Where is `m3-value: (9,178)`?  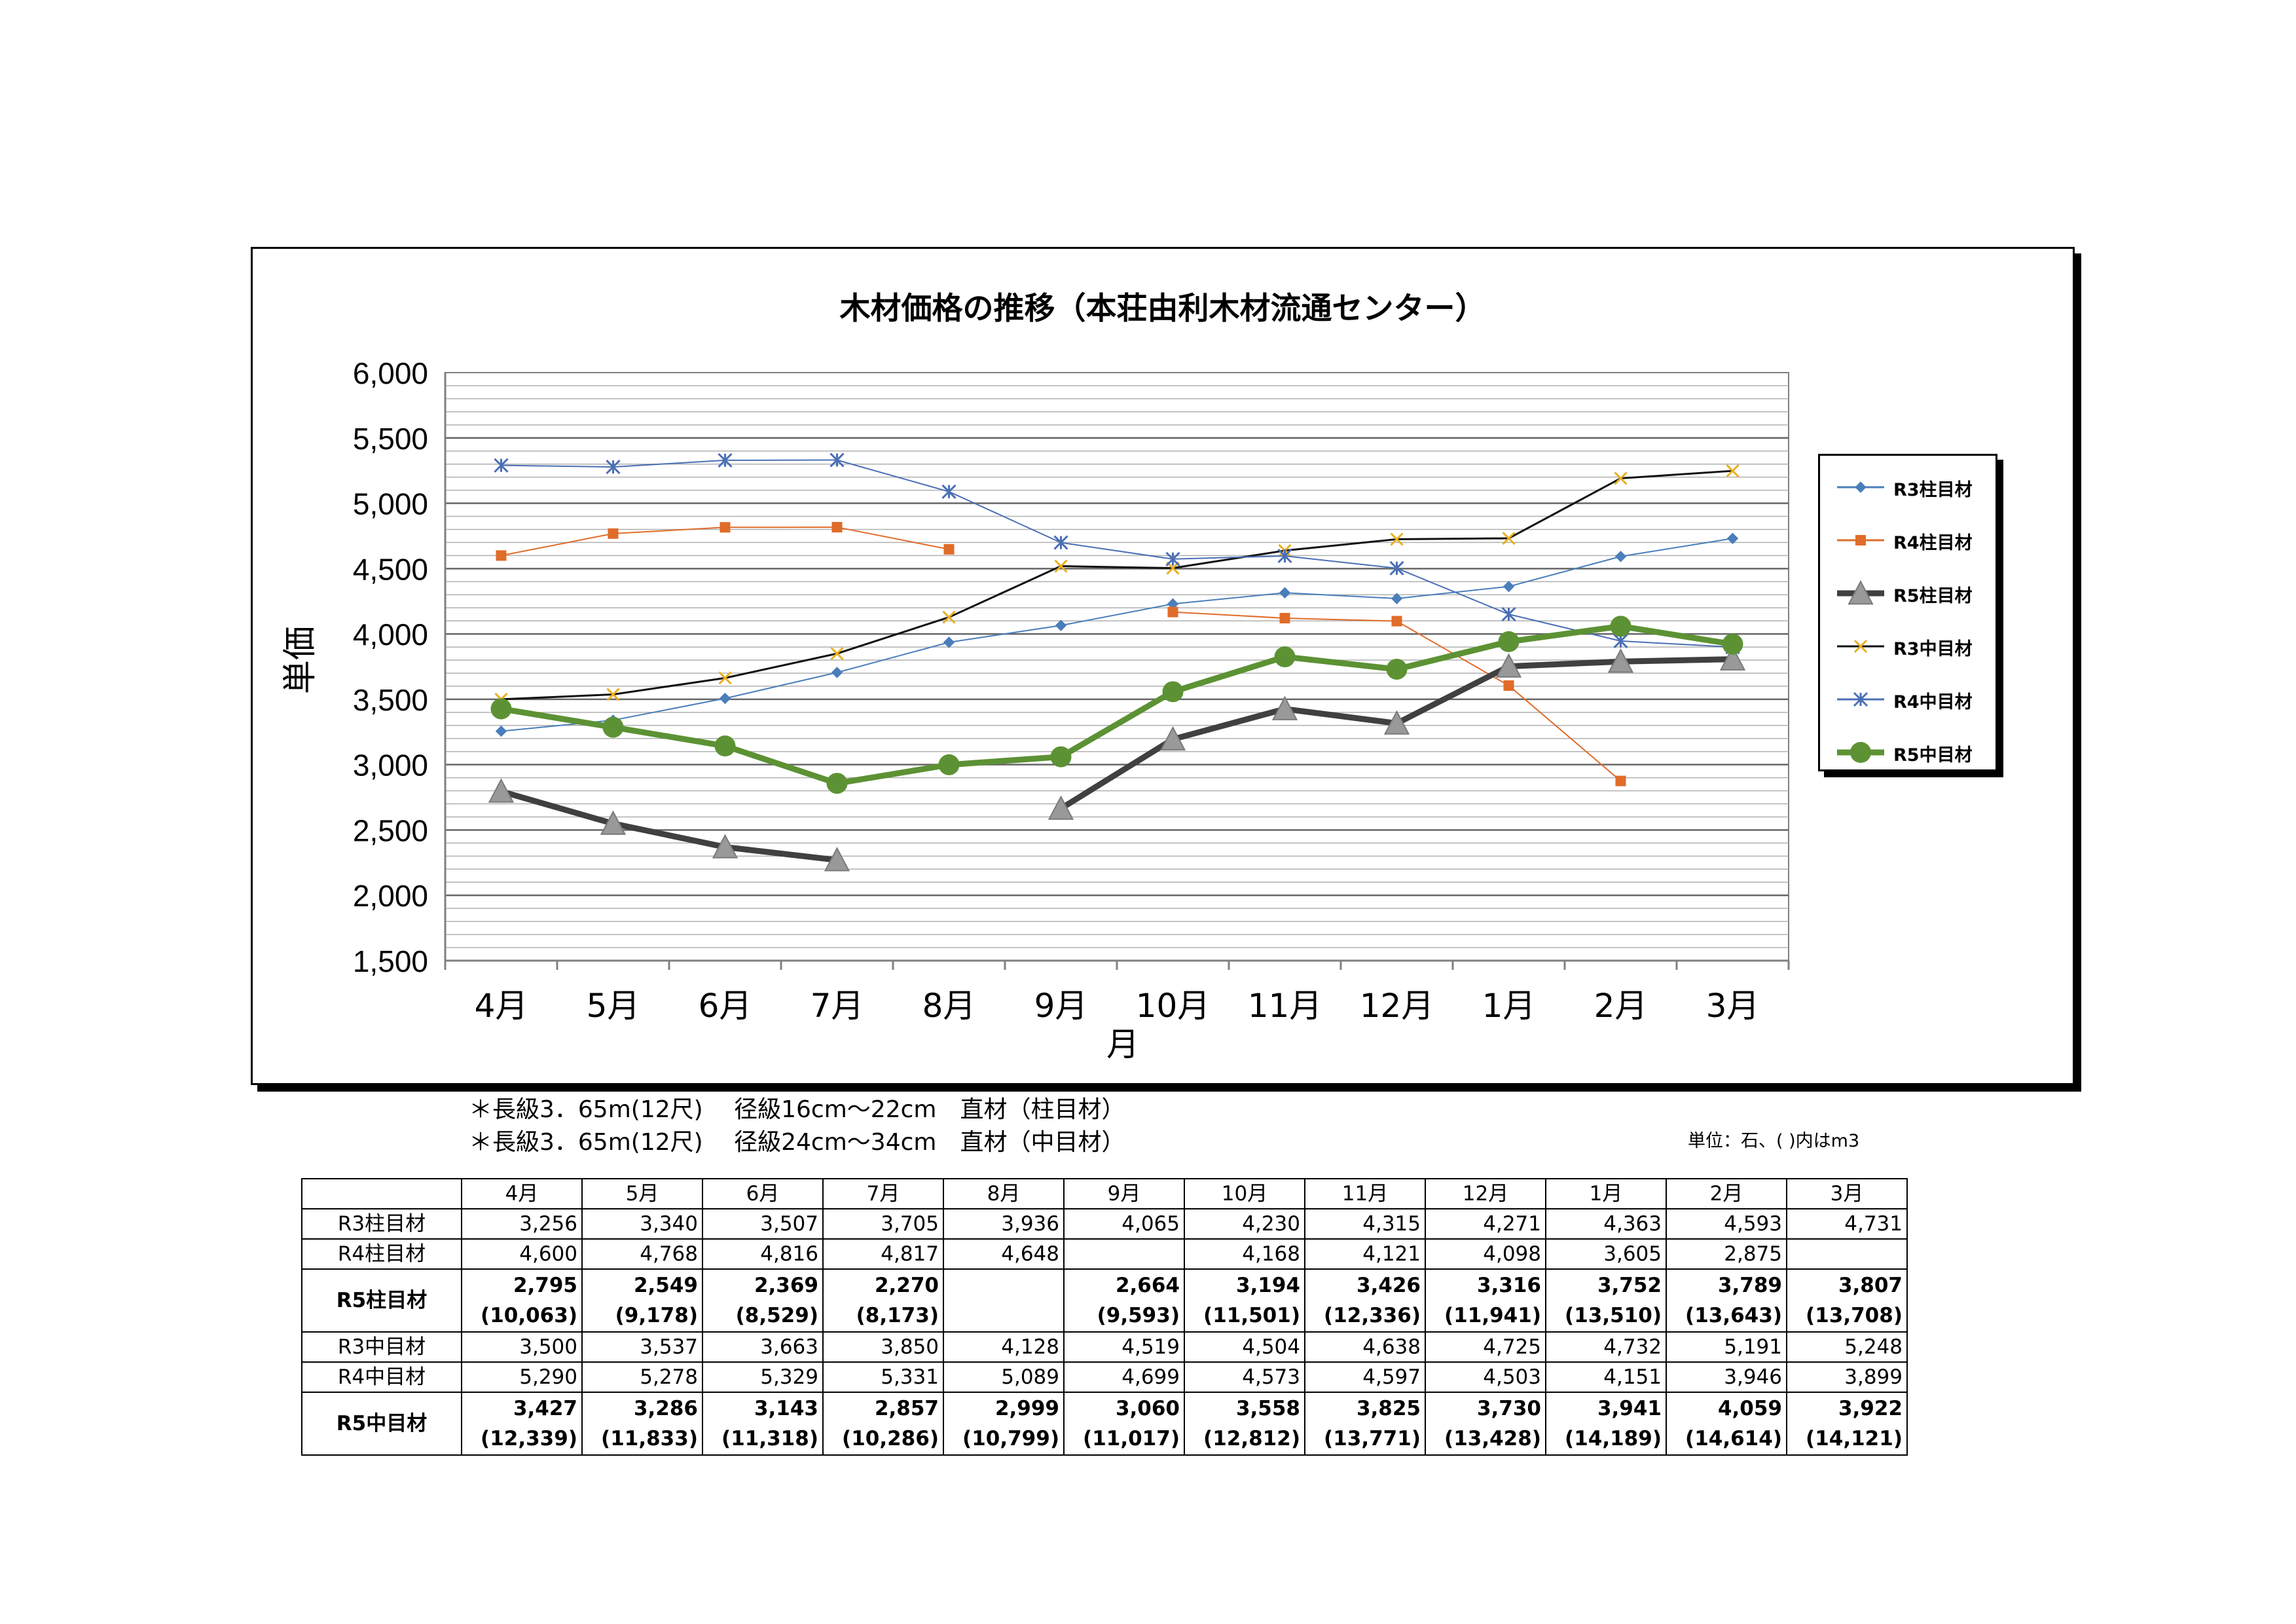 m3-value: (9,178) is located at coordinates (656, 1315).